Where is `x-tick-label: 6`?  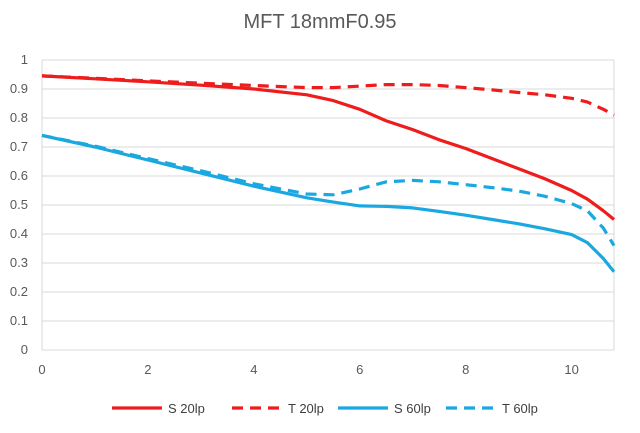 x-tick-label: 6 is located at coordinates (359, 369).